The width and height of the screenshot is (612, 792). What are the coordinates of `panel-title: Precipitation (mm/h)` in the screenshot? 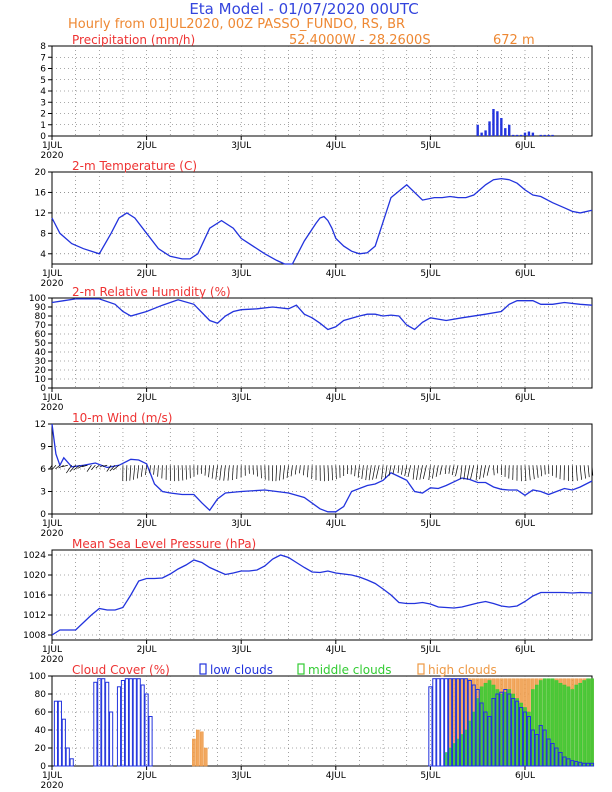 It's located at (133, 40).